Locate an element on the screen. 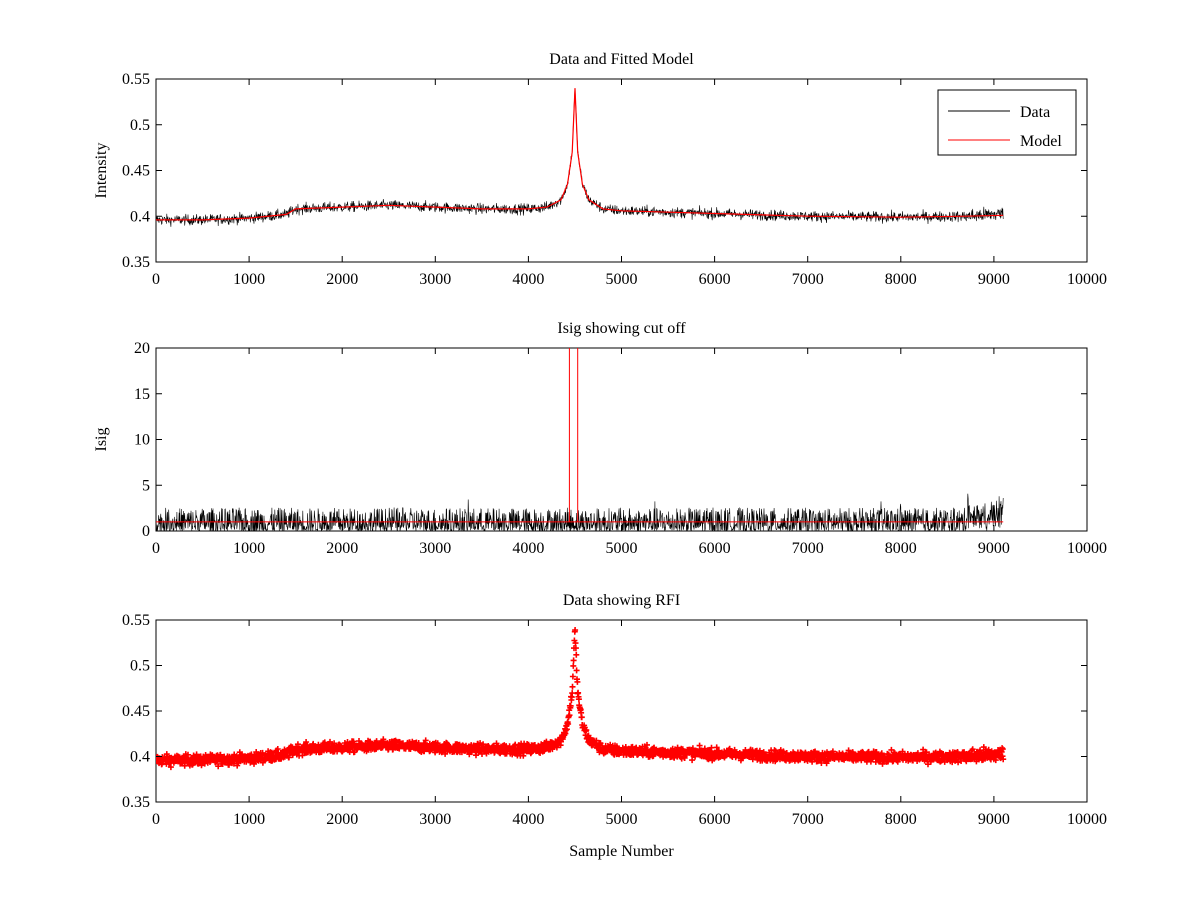 The height and width of the screenshot is (900, 1200). series-model-line is located at coordinates (580, 154).